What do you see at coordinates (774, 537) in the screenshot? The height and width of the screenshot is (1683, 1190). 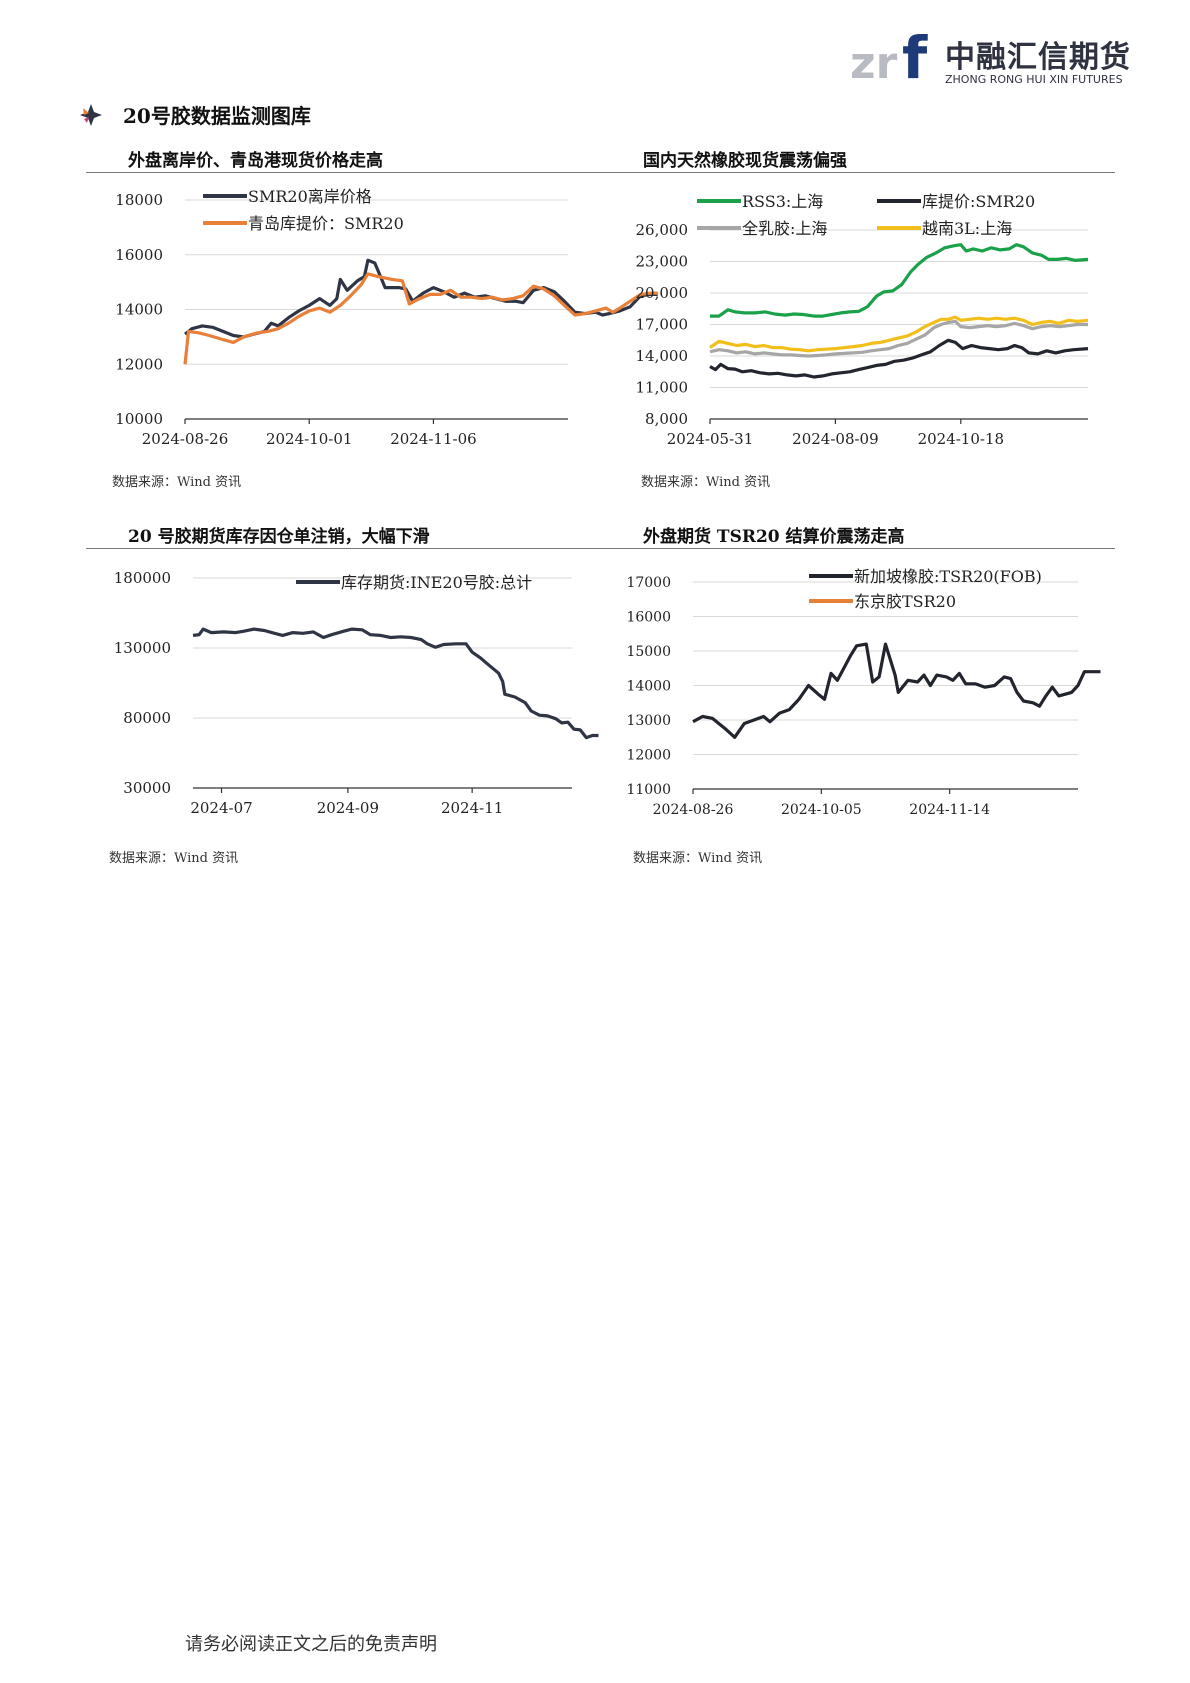 I see `chart-4-title: 外盘期货 TSR20 结算价震荡走高` at bounding box center [774, 537].